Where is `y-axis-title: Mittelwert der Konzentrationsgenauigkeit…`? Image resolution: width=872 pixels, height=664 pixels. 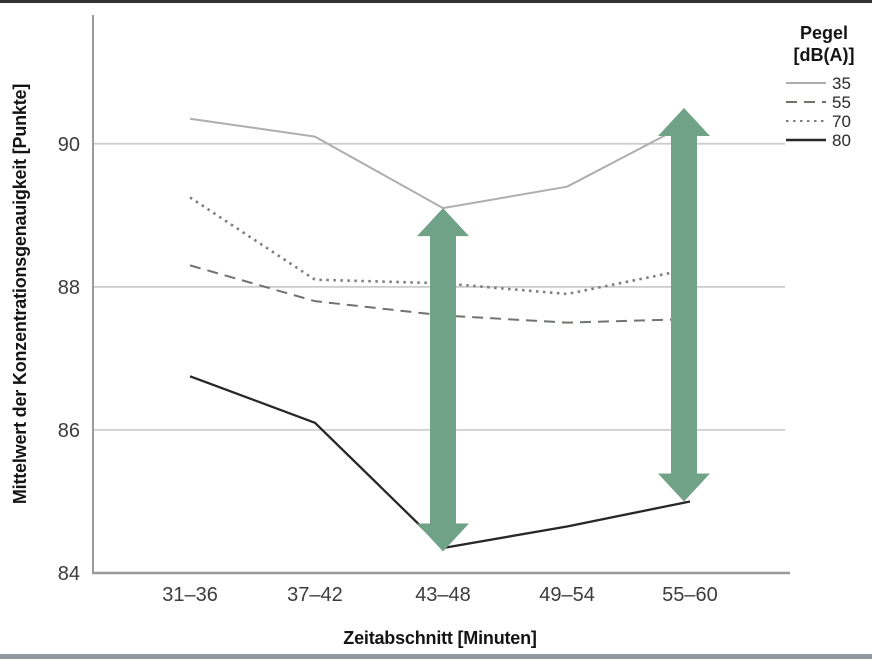
y-axis-title: Mittelwert der Konzentrationsgenauigkeit… is located at coordinates (20, 294).